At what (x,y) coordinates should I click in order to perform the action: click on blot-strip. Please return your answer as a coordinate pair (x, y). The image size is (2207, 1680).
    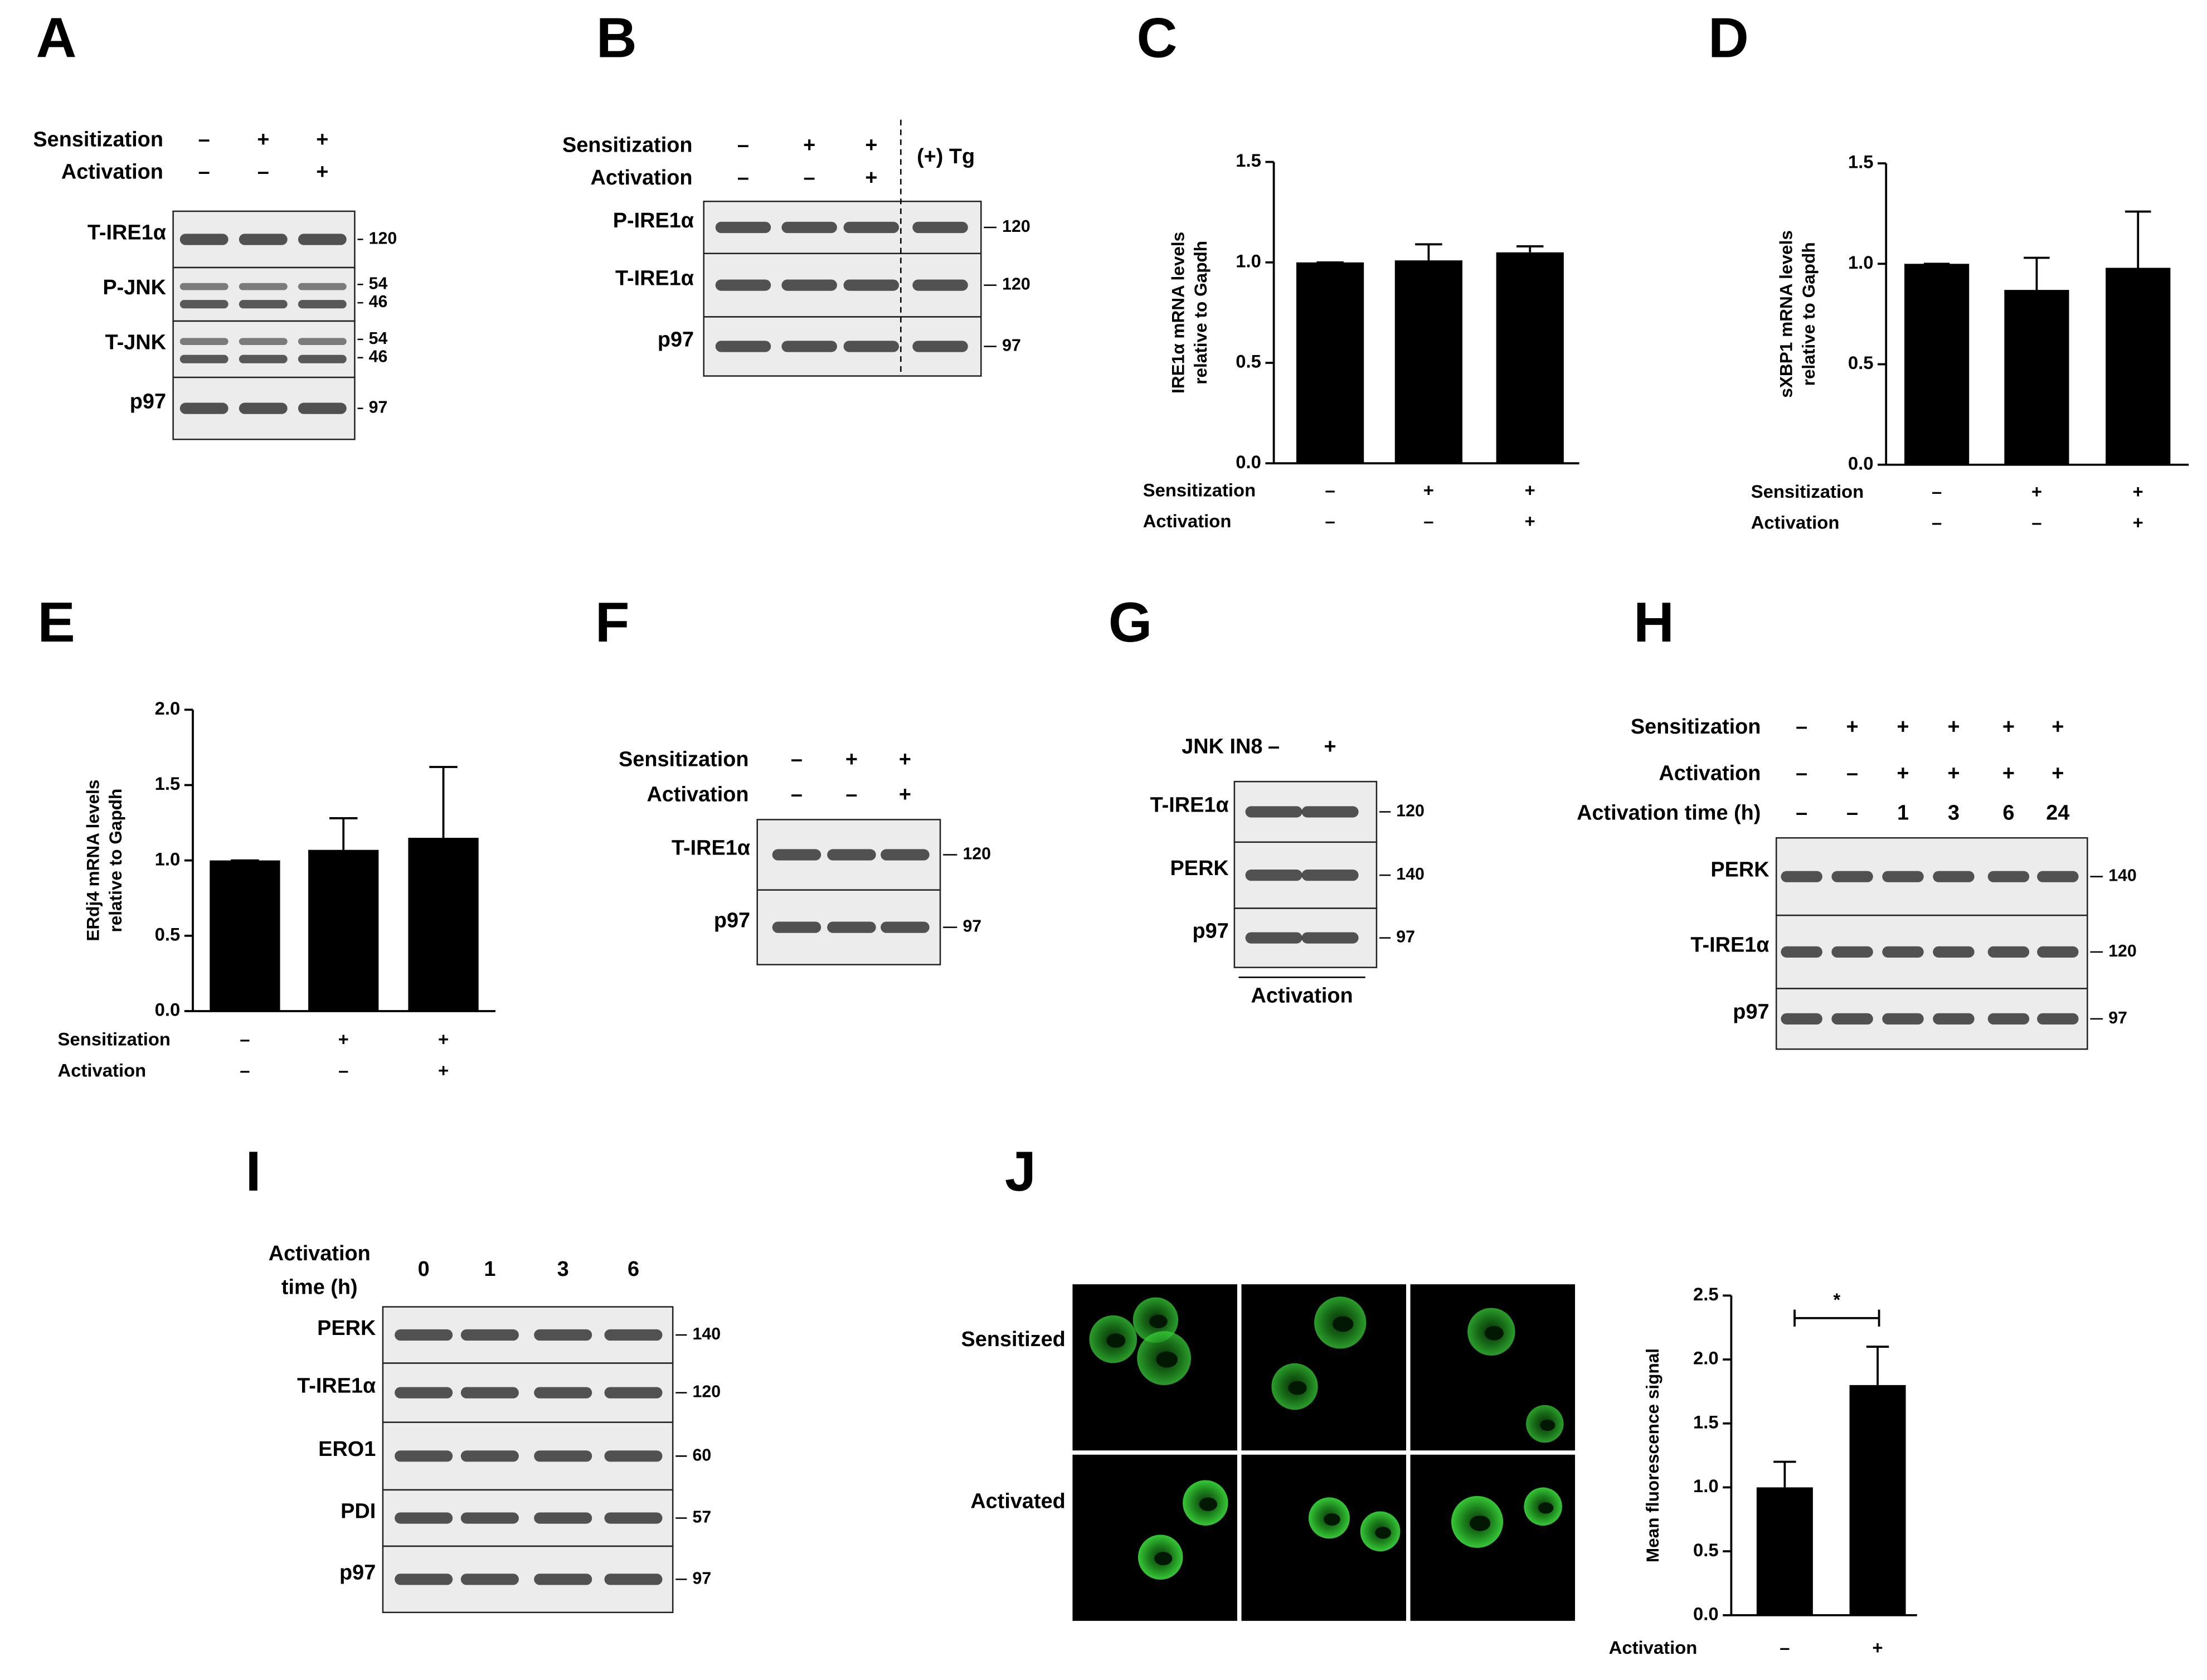
    Looking at the image, I should click on (264, 294).